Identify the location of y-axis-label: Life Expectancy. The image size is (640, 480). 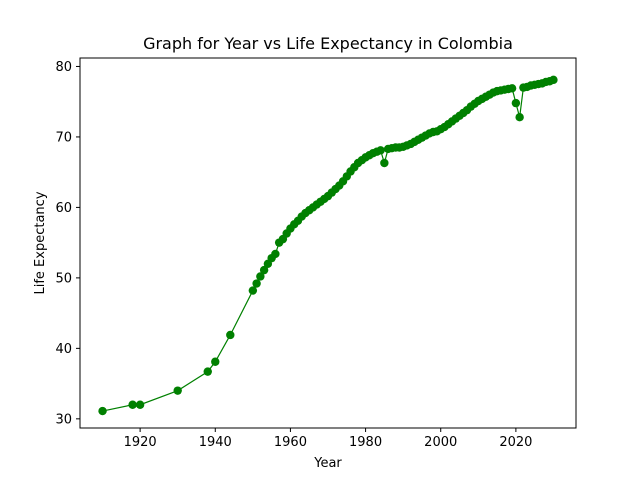
(40, 242).